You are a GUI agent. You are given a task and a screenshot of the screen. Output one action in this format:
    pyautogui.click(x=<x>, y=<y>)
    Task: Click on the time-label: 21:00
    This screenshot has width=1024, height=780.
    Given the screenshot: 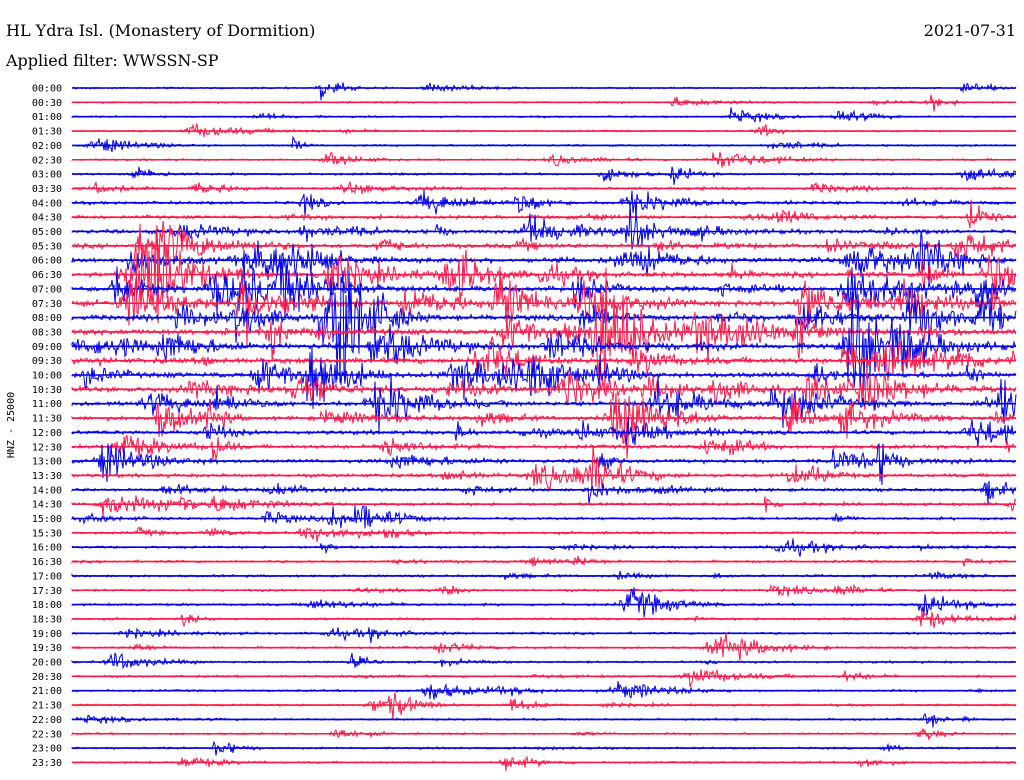 What is the action you would take?
    pyautogui.click(x=47, y=691)
    